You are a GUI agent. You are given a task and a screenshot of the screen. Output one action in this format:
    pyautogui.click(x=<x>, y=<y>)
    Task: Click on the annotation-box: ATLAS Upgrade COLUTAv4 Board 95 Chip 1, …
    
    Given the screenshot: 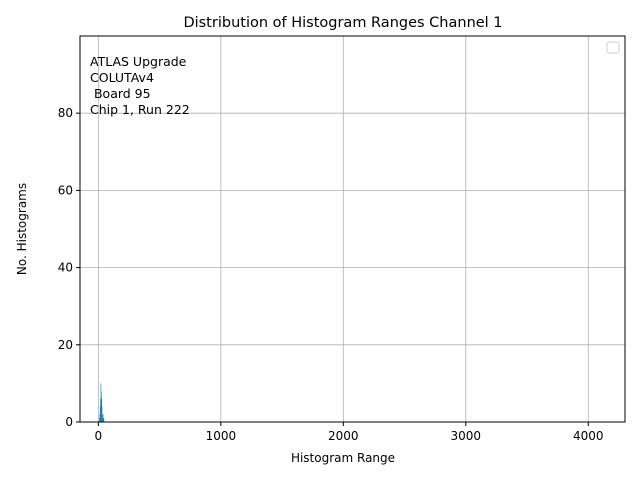 What is the action you would take?
    pyautogui.click(x=140, y=85)
    